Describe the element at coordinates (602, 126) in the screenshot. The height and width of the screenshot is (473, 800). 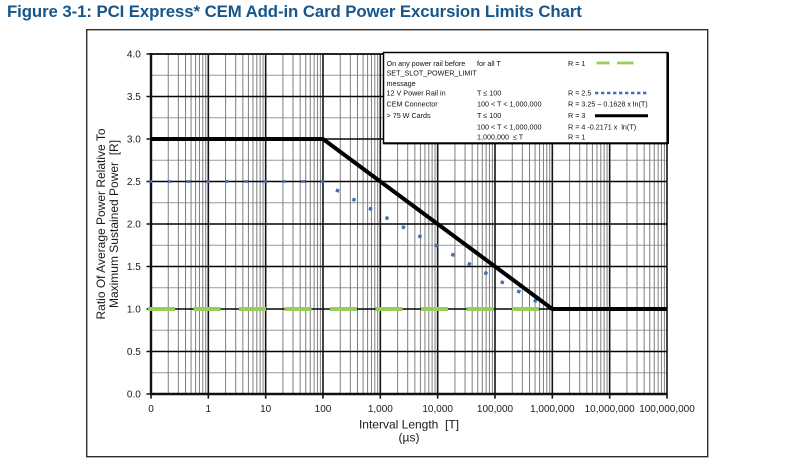
I see `svg-text: R = 4 -0.2171 x ln(T)` at that location.